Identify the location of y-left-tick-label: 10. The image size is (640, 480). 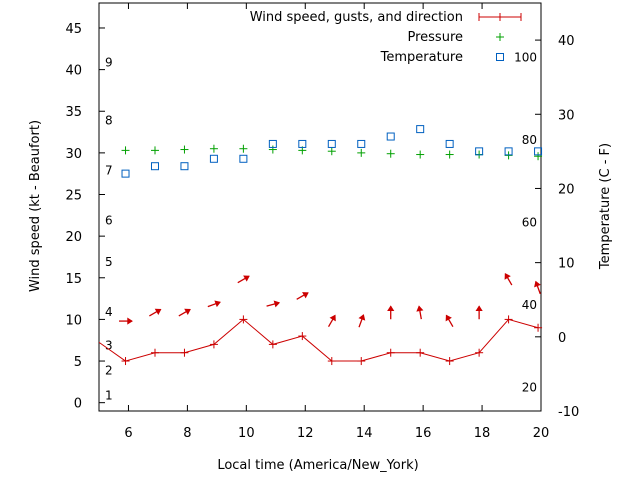
(73, 320).